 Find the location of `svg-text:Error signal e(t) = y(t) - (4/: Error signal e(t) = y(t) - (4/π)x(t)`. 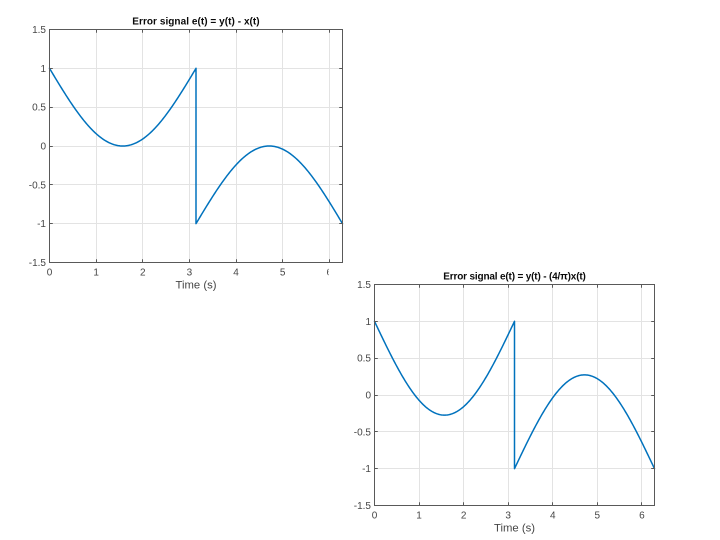

svg-text:Error signal e(t) = y(t) - (4/: Error signal e(t) = y(t) - (4/π)x(t) is located at coordinates (514, 277).